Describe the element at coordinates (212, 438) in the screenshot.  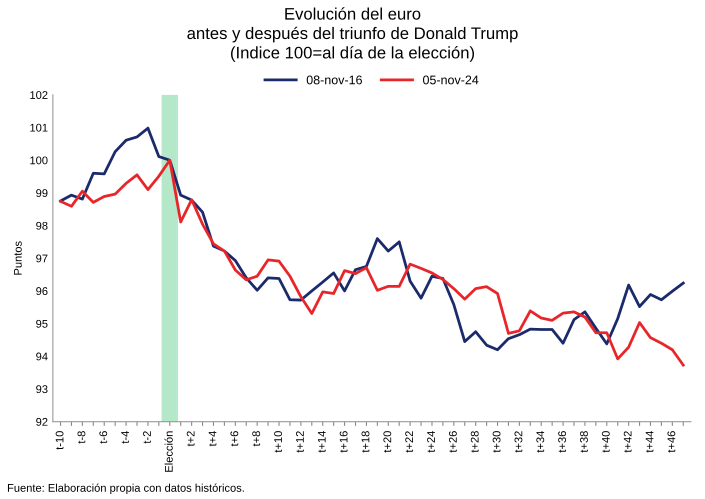
I see `x-tick-label: t+4` at that location.